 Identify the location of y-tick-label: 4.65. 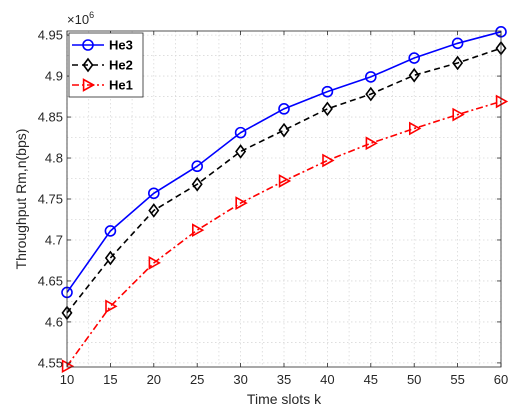
(50, 280).